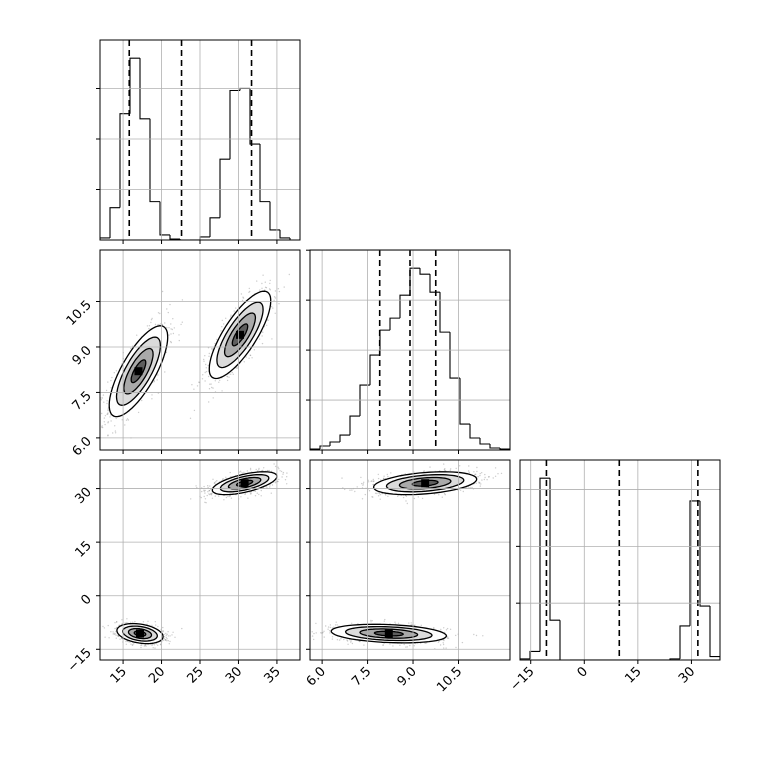 The height and width of the screenshot is (760, 760). I want to click on density-peak, so click(138, 371).